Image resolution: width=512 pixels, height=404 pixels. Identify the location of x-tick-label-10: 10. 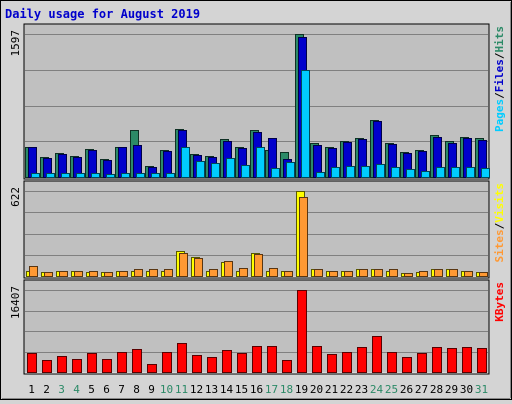
(166, 389).